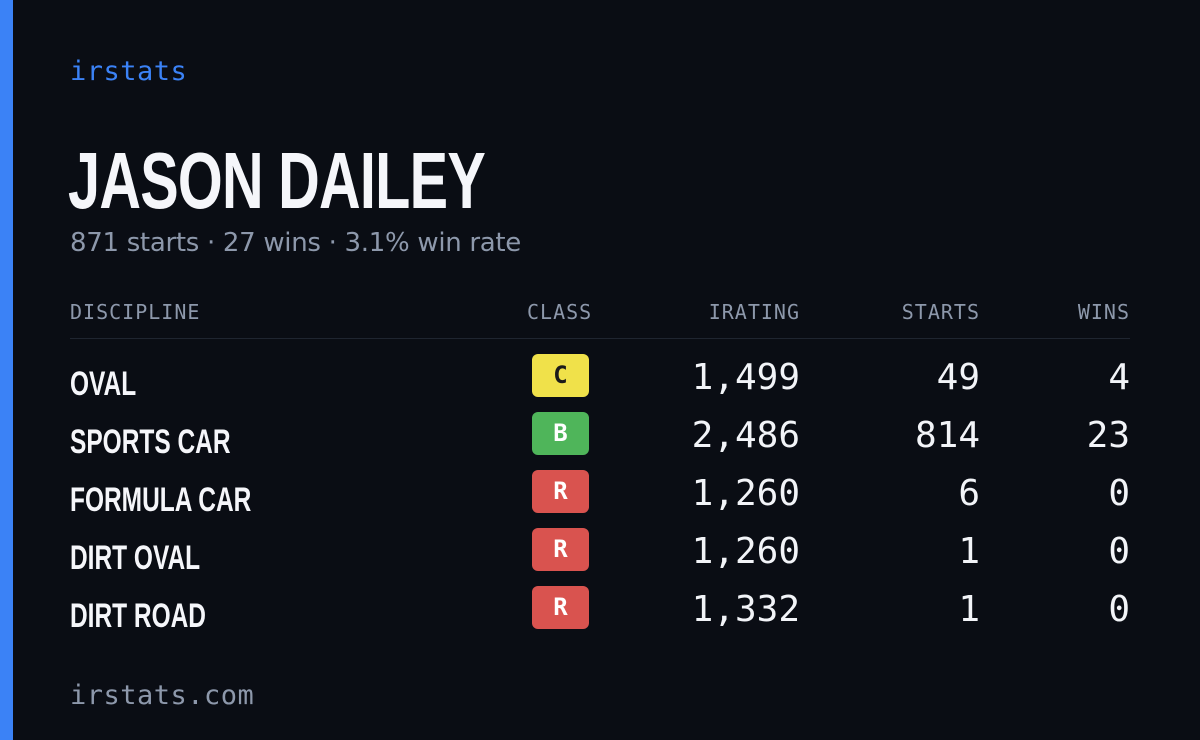 The width and height of the screenshot is (1200, 740). I want to click on wins-value: 4, so click(1119, 377).